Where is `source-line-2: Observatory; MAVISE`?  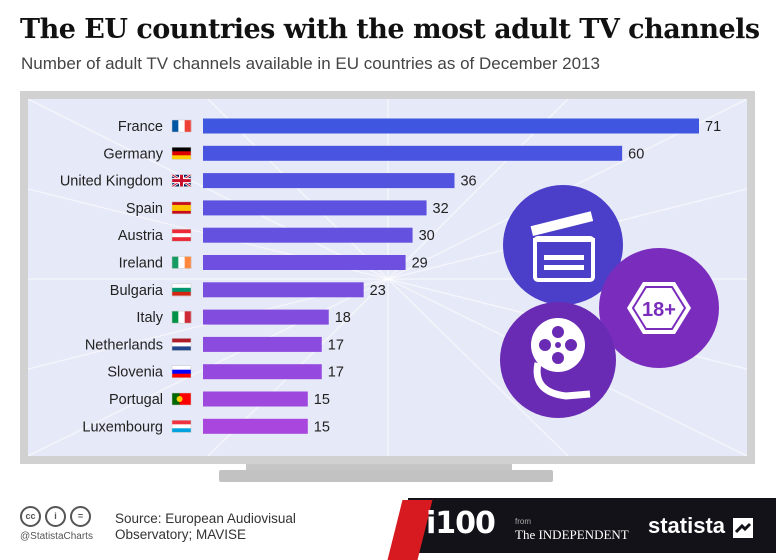
source-line-2: Observatory; MAVISE is located at coordinates (181, 534).